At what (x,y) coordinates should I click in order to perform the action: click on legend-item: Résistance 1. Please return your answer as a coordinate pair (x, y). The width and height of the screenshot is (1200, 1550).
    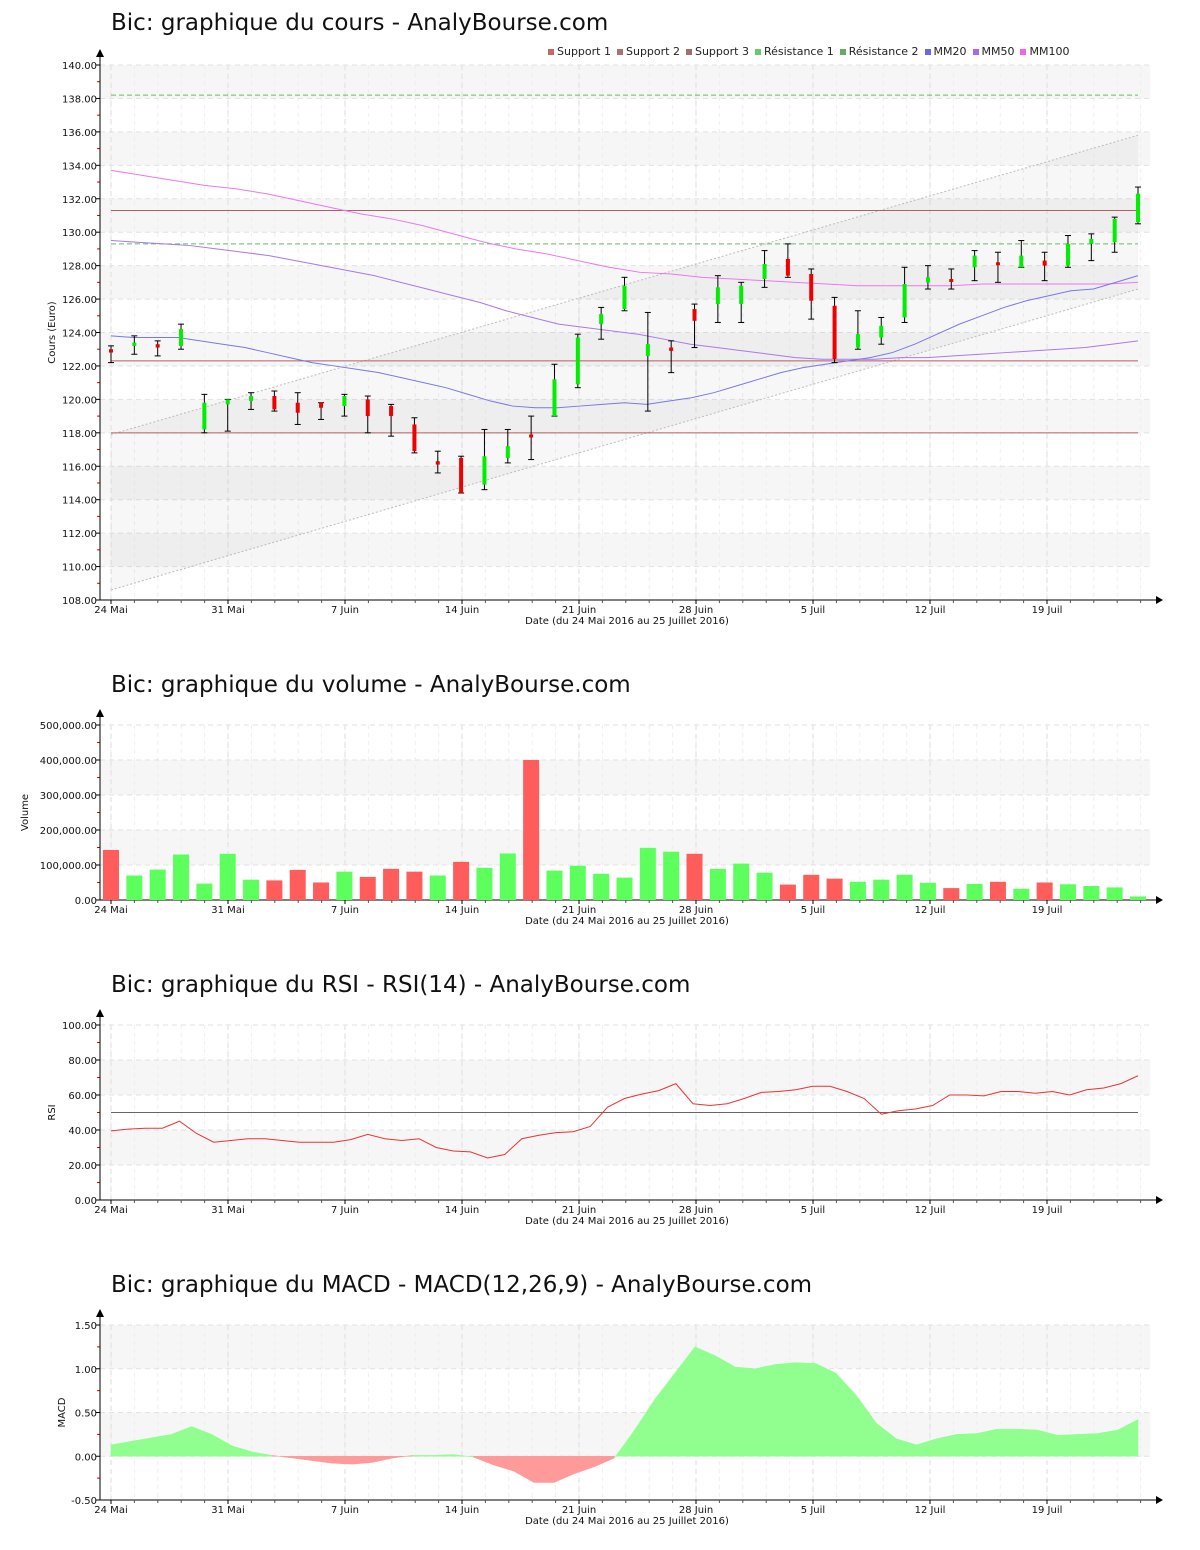
    Looking at the image, I should click on (794, 51).